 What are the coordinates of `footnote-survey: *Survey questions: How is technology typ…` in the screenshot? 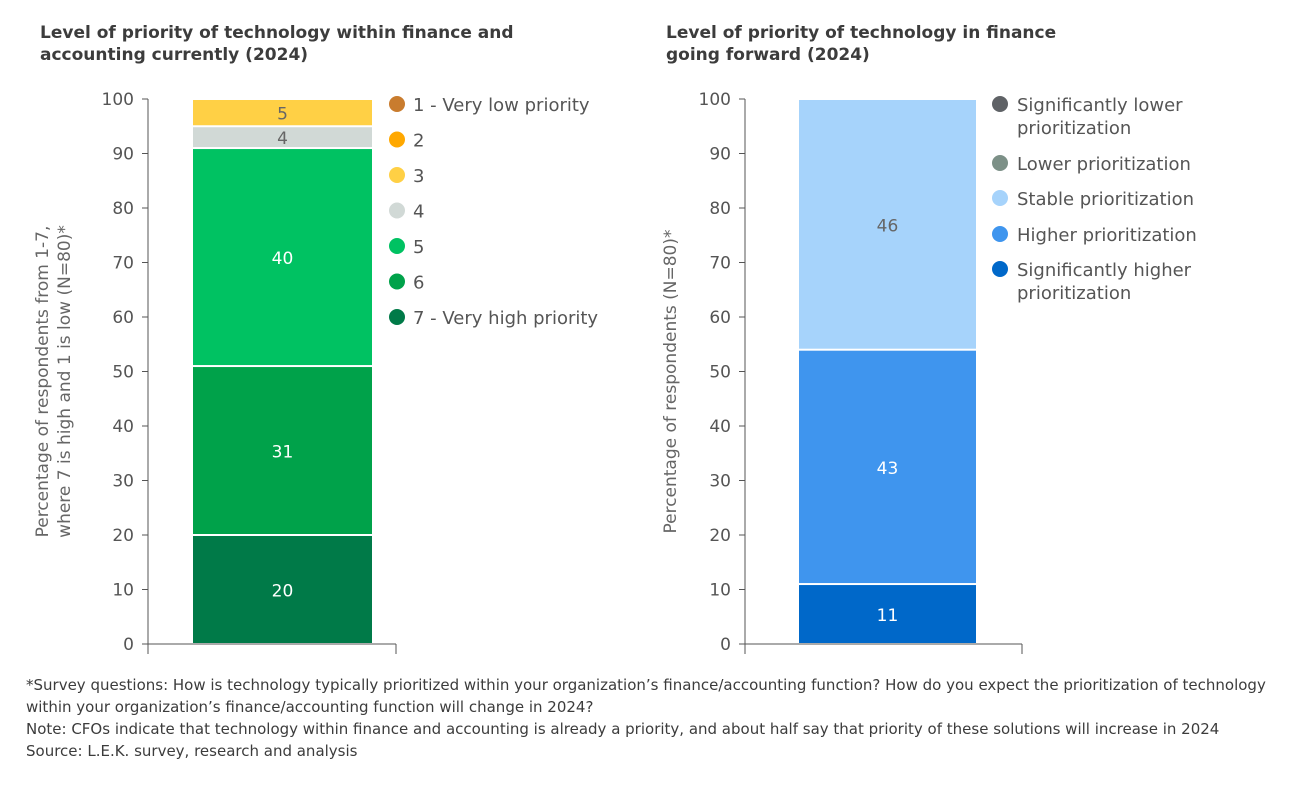 It's located at (646, 696).